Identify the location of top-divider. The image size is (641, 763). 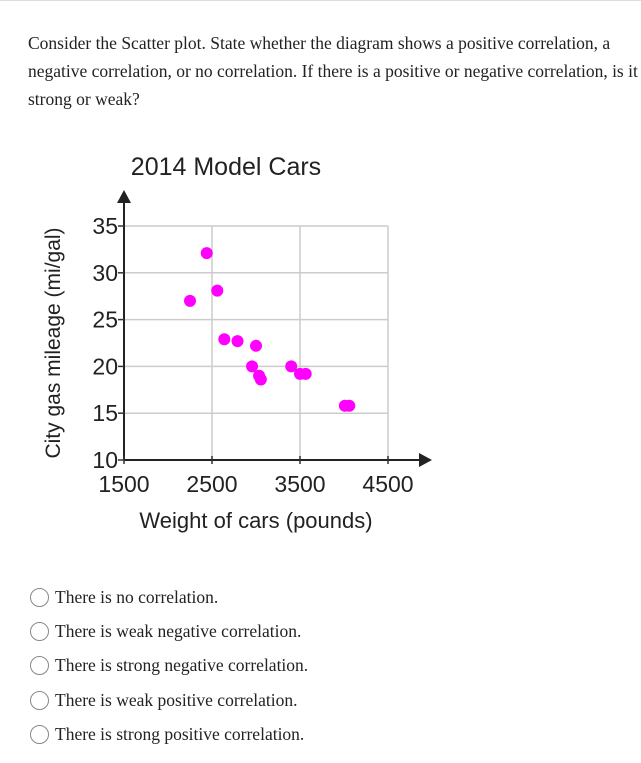
(320, 0).